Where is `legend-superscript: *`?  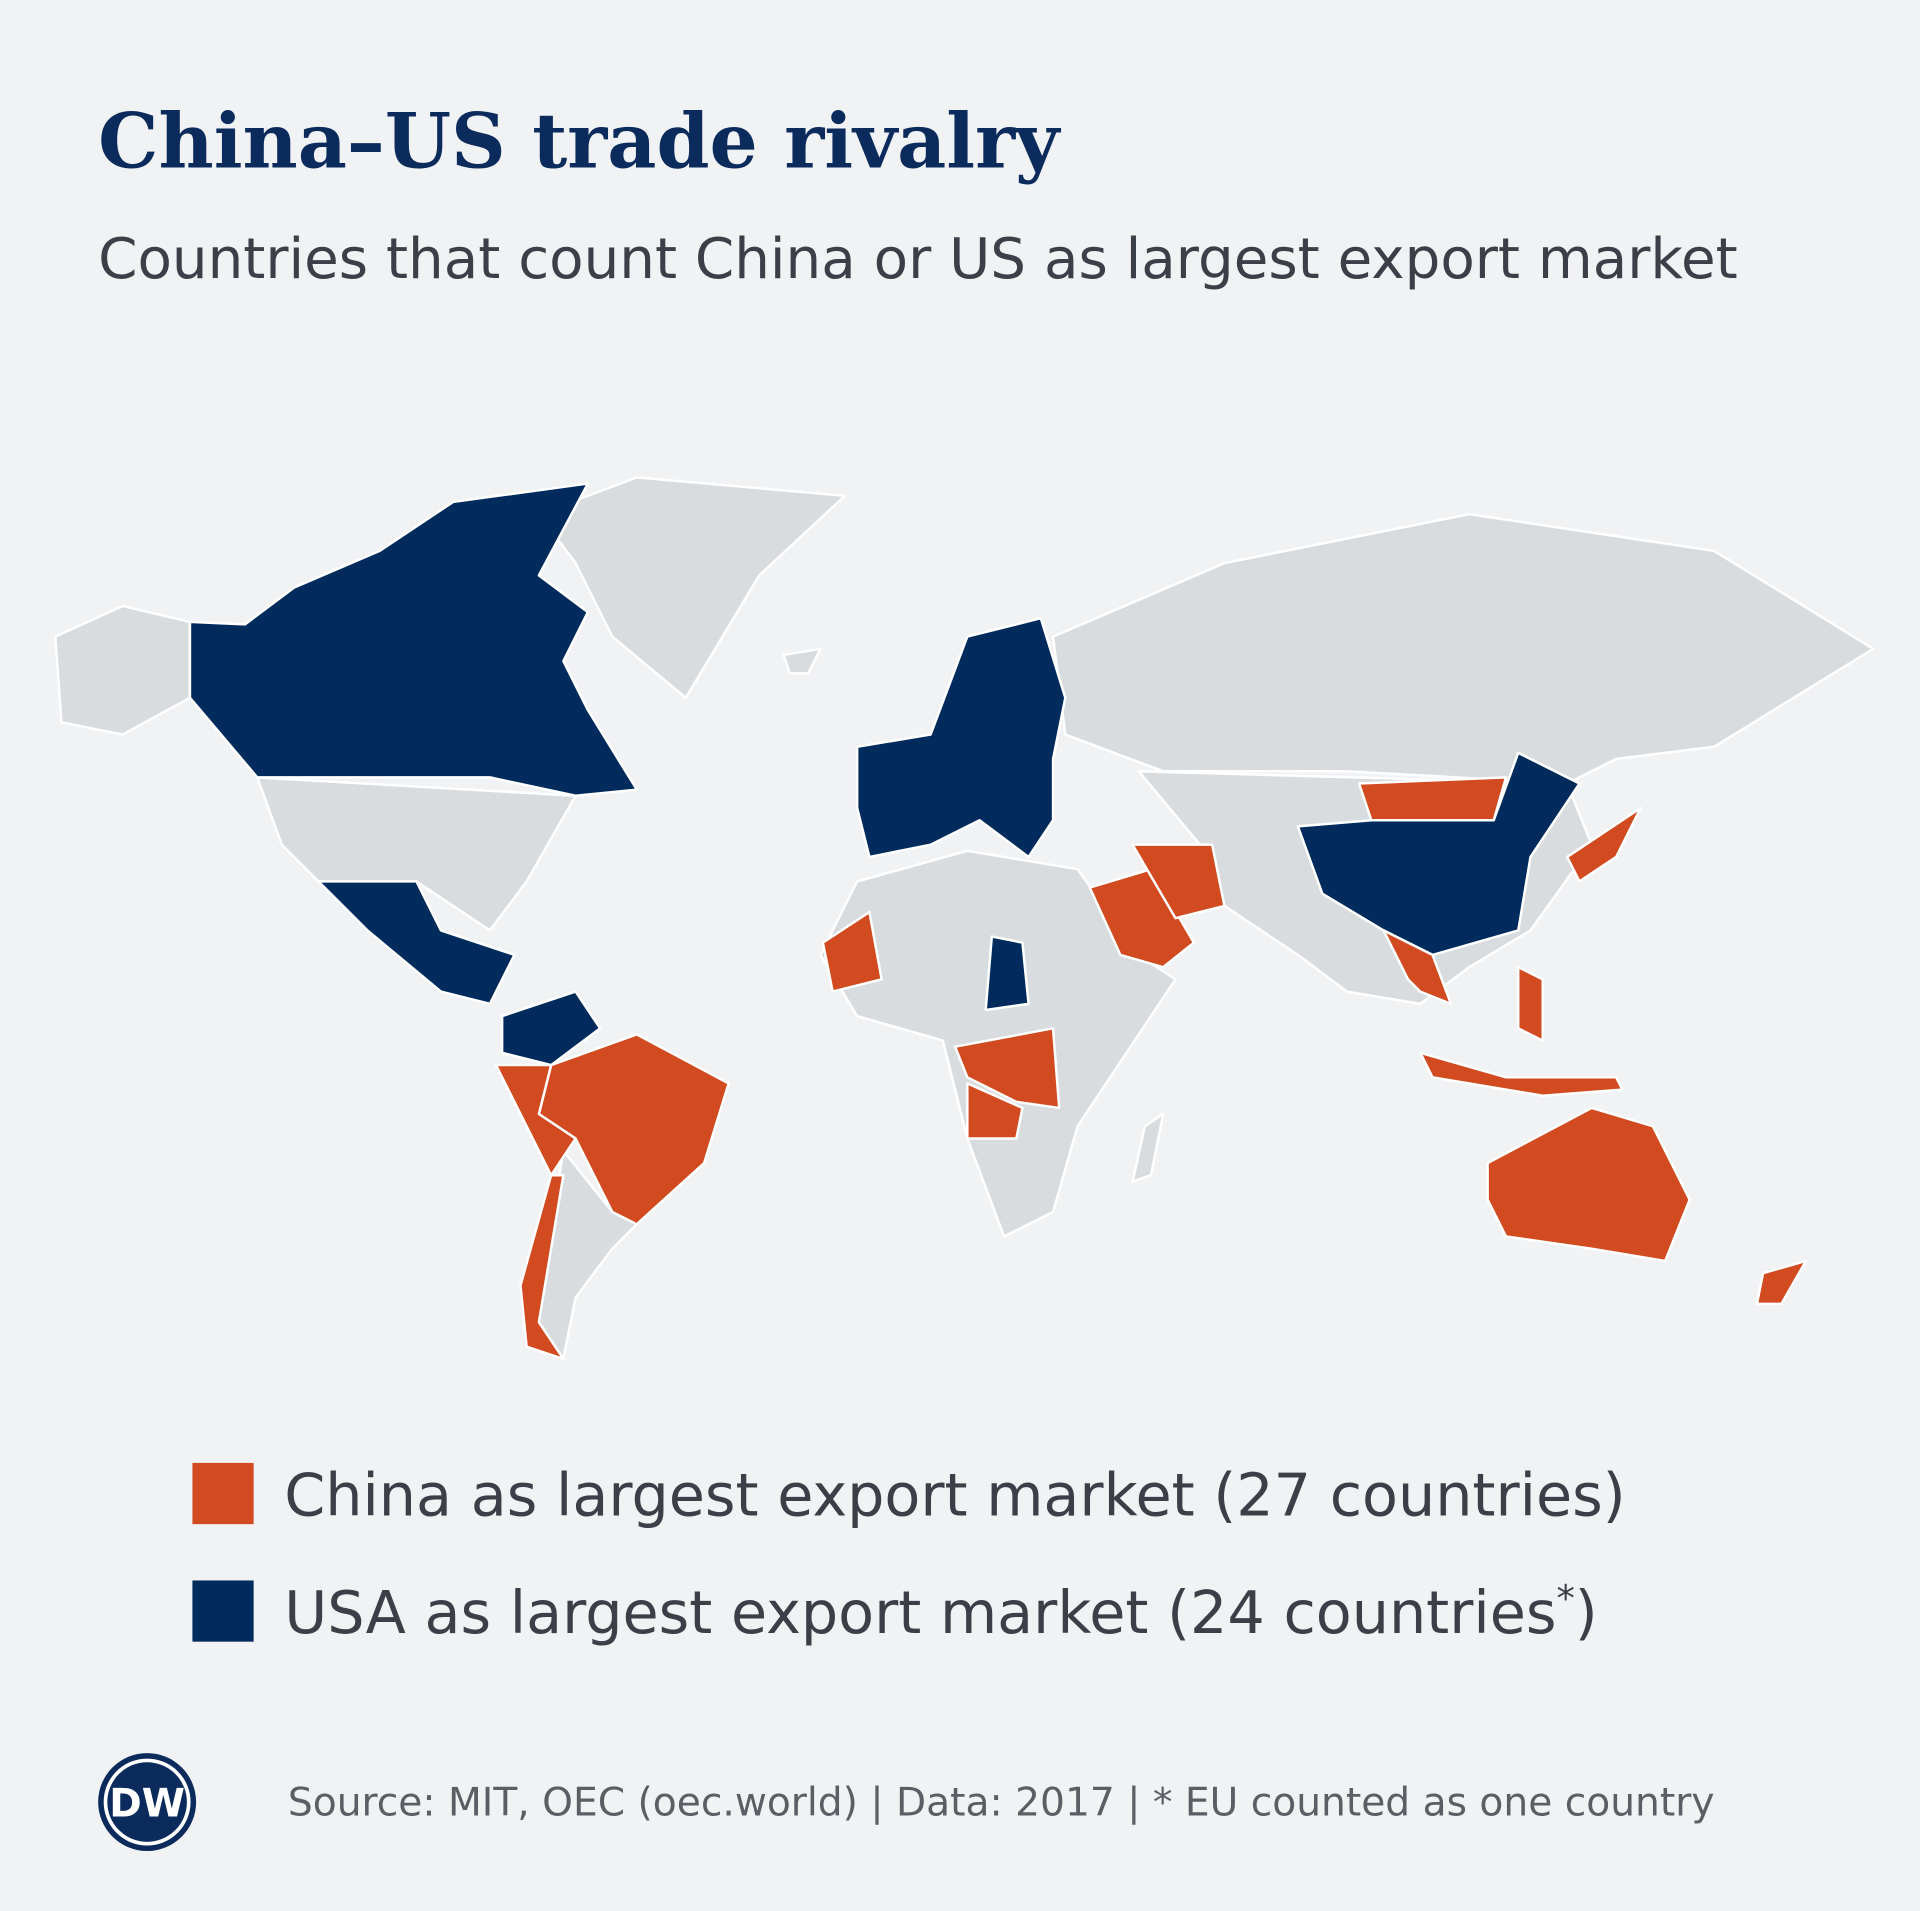 legend-superscript: * is located at coordinates (1565, 1598).